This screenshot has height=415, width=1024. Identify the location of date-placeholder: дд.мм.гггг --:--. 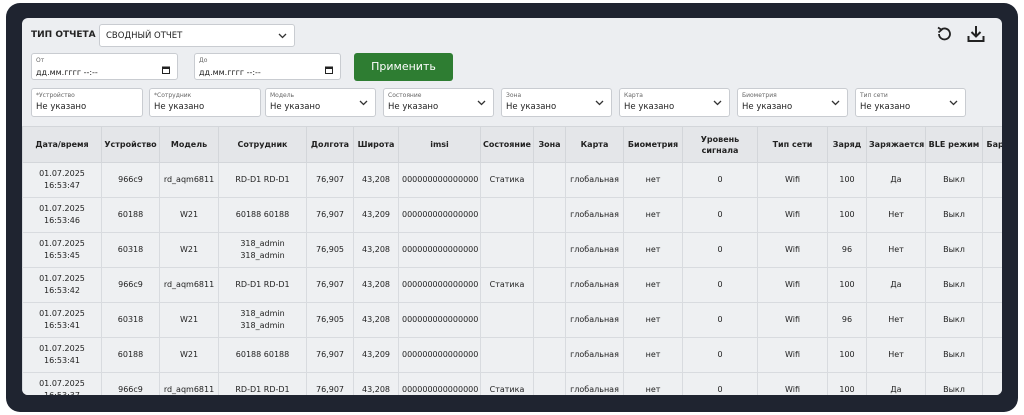
(230, 72).